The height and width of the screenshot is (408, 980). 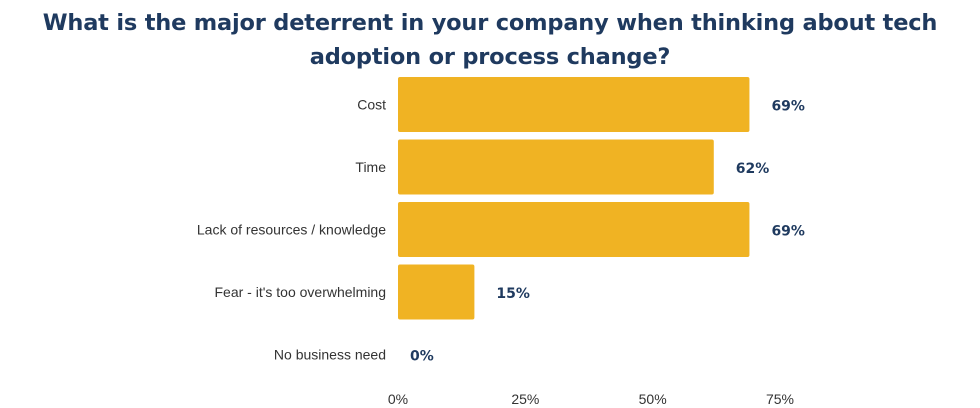 I want to click on category-label-2: Lack of resources / knowledge, so click(x=291, y=230).